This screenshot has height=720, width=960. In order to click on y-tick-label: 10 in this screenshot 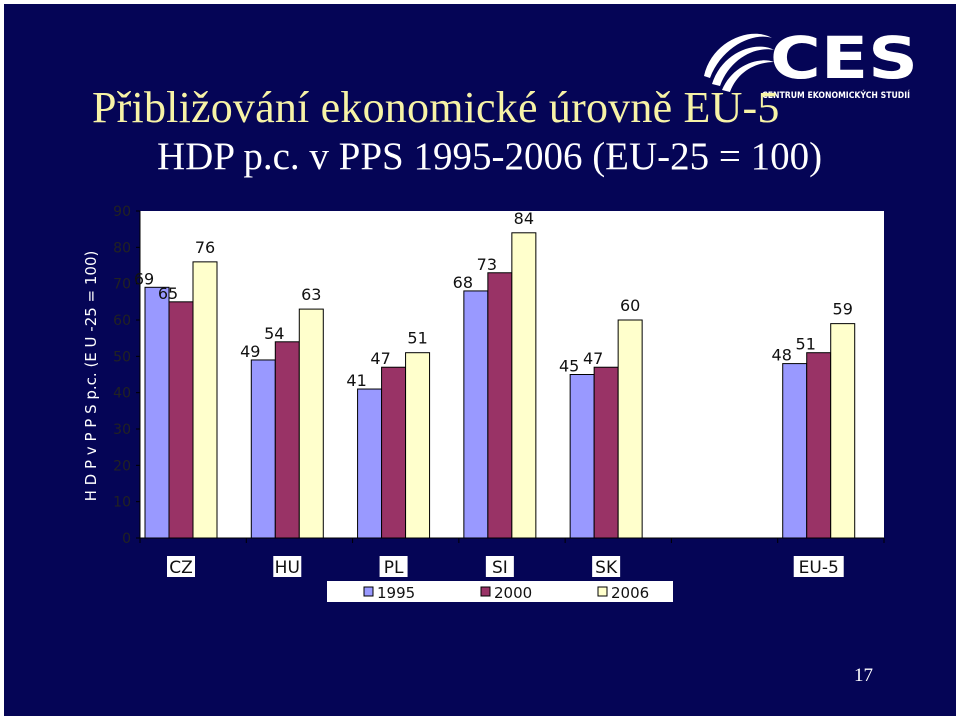, I will do `click(122, 503)`.